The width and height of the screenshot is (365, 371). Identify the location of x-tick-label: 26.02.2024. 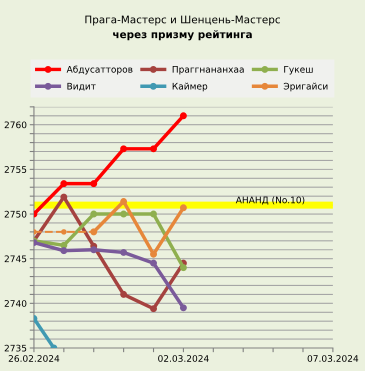
(34, 358).